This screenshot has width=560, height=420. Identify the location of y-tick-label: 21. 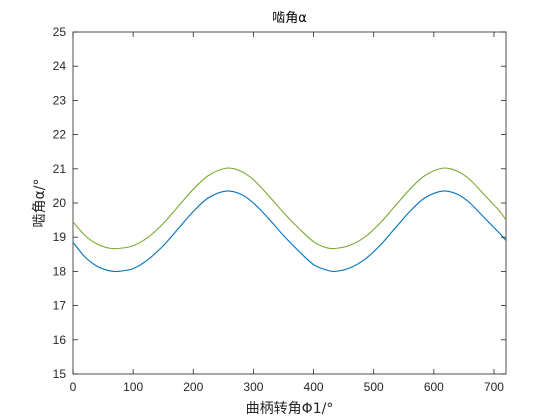
(60, 169).